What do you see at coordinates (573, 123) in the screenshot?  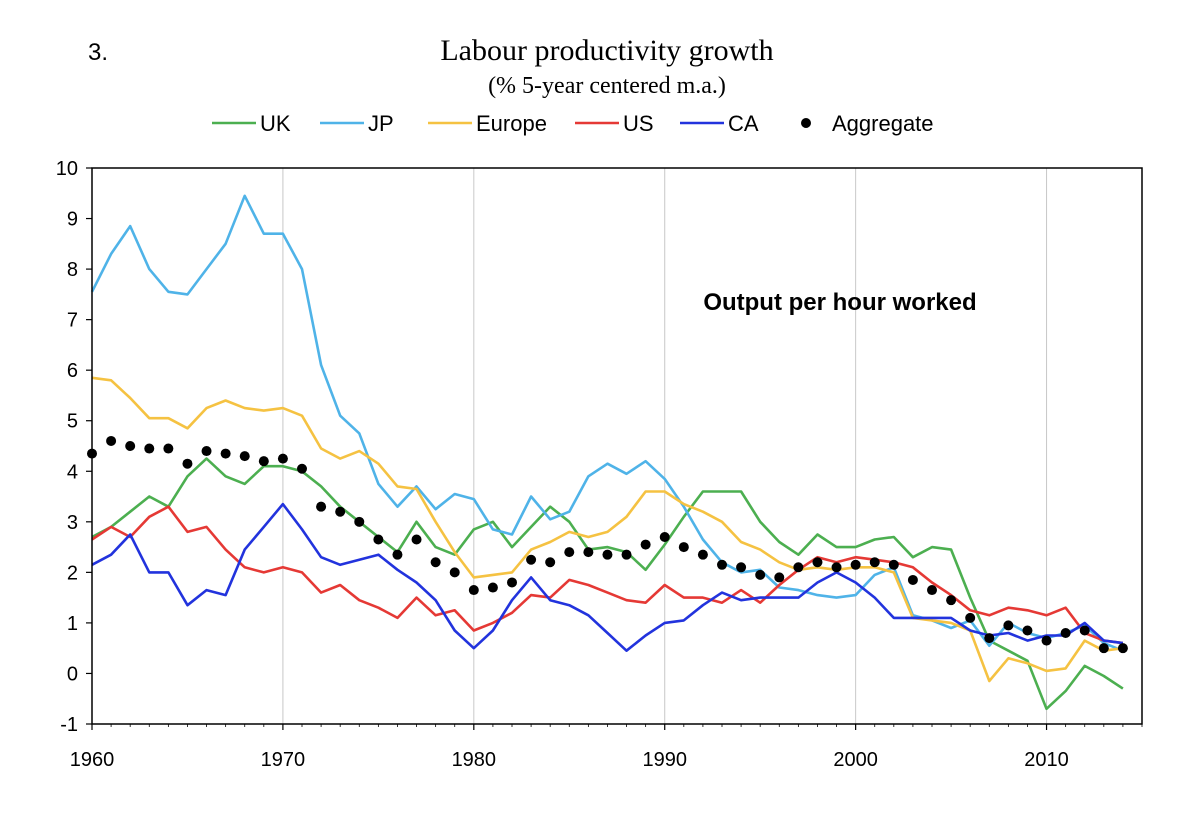 I see `chart-legend: UK JP Europe US CA Aggregate` at bounding box center [573, 123].